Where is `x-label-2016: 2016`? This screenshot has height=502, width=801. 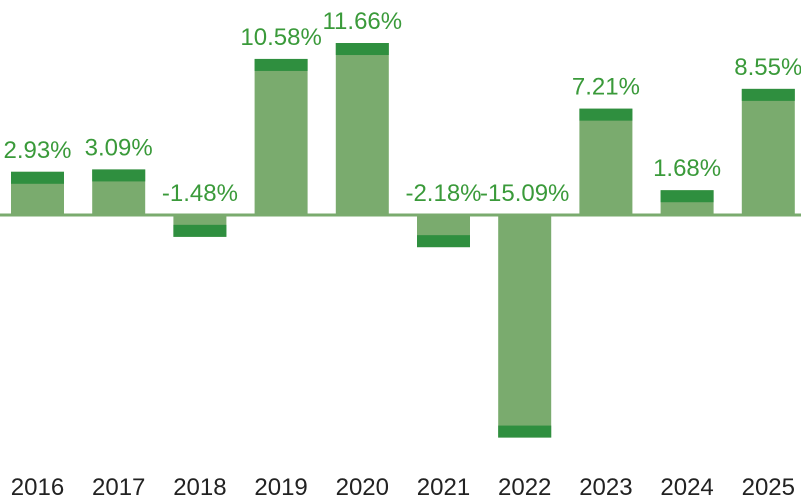 x-label-2016: 2016 is located at coordinates (37, 487).